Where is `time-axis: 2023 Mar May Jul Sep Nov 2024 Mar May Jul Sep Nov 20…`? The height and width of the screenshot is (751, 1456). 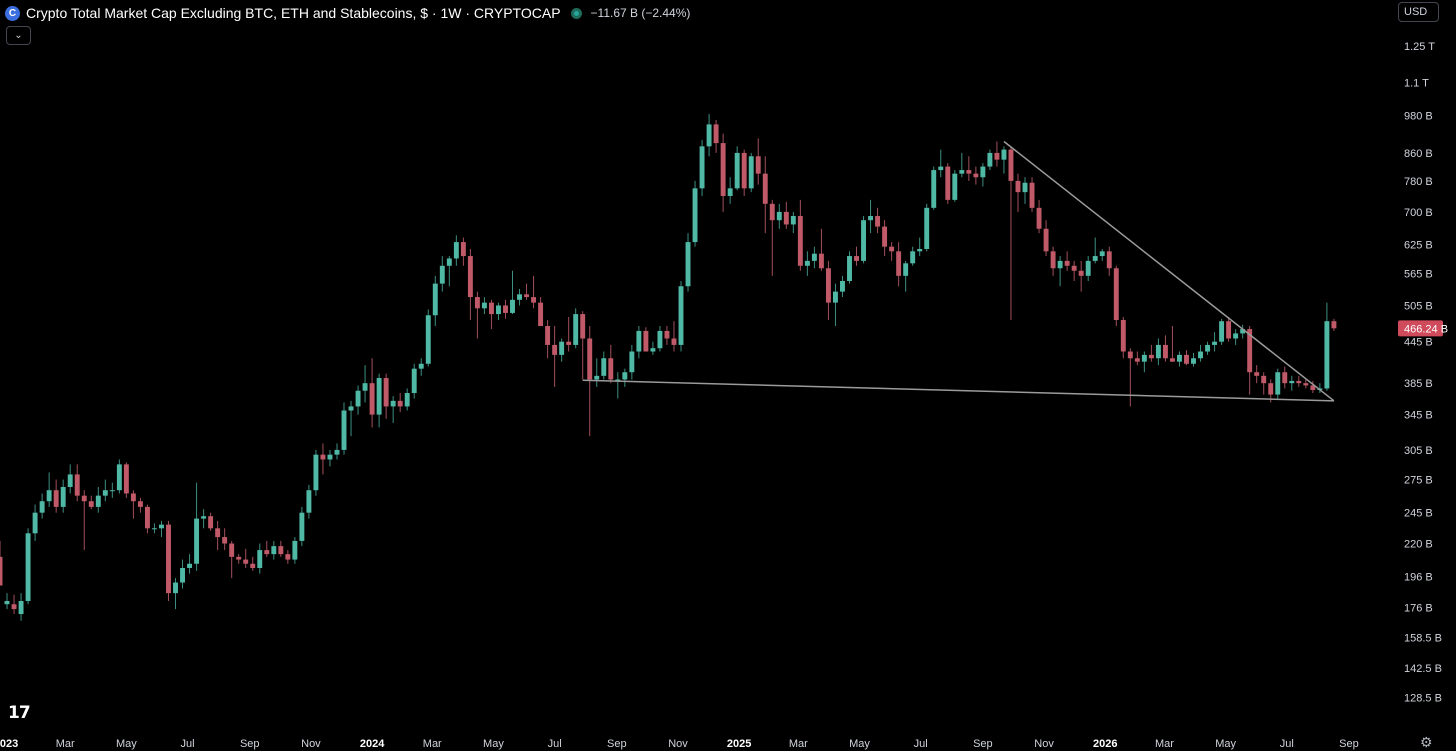
time-axis: 2023 Mar May Jul Sep Nov 2024 Mar May Jul Sep Nov 20… is located at coordinates (679, 744).